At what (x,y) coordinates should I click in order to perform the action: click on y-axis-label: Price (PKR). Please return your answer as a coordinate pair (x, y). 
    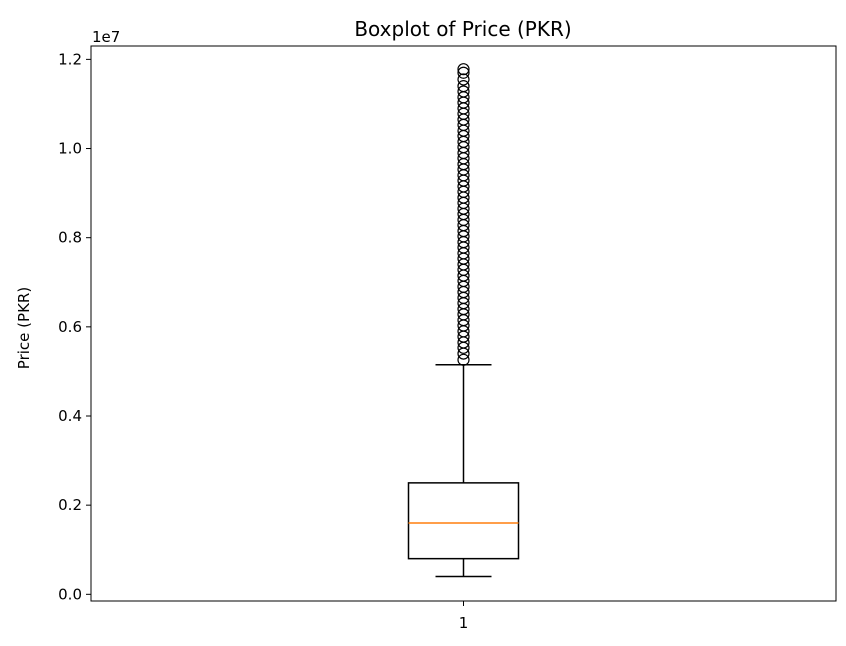
    Looking at the image, I should click on (24, 328).